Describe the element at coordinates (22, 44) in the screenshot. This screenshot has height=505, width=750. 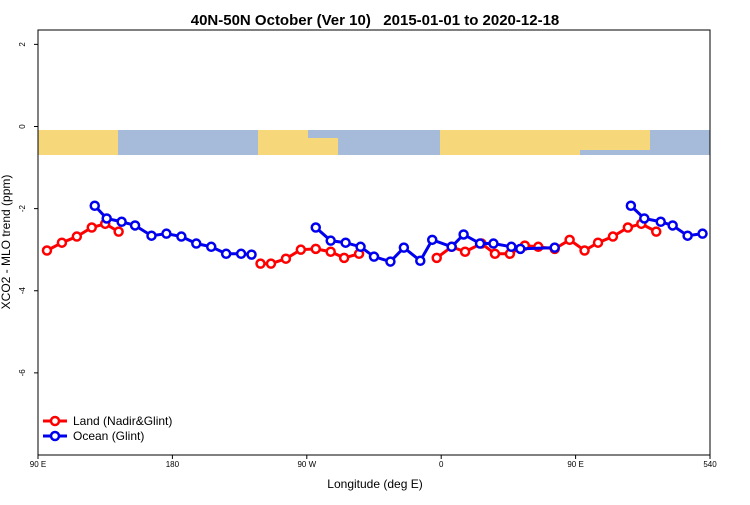
I see `y-tick-label: 2` at that location.